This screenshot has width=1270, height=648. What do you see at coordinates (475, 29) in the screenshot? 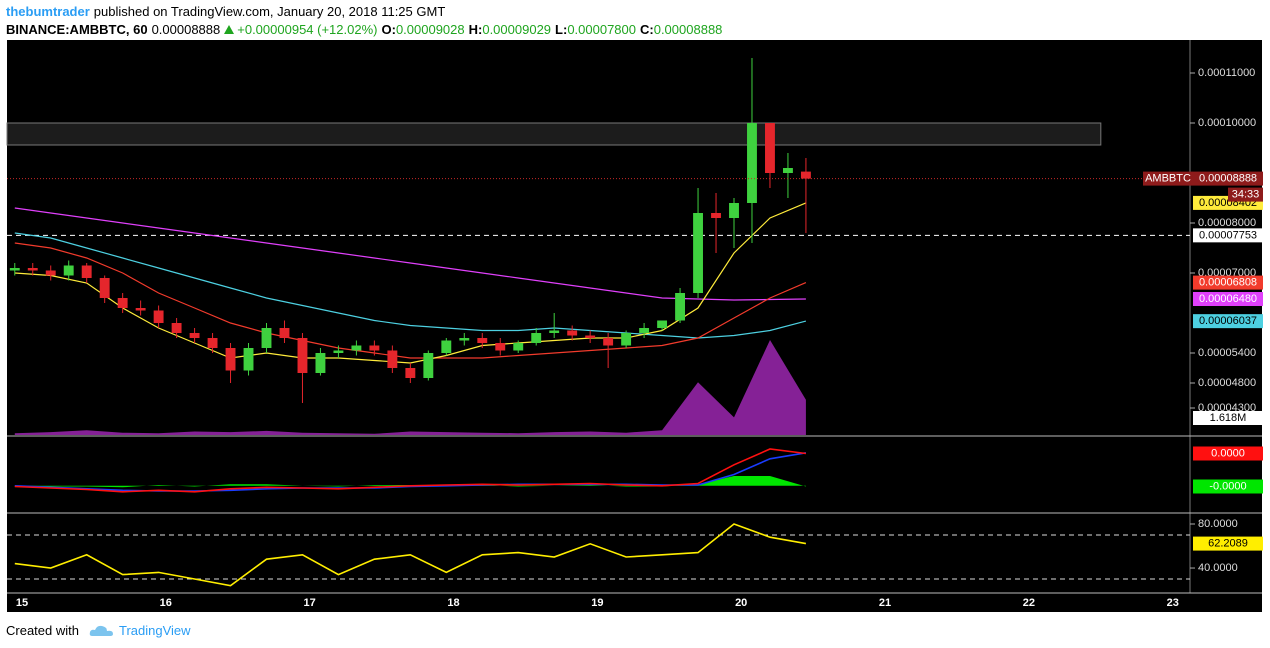
I see `ohlc-label: H:` at bounding box center [475, 29].